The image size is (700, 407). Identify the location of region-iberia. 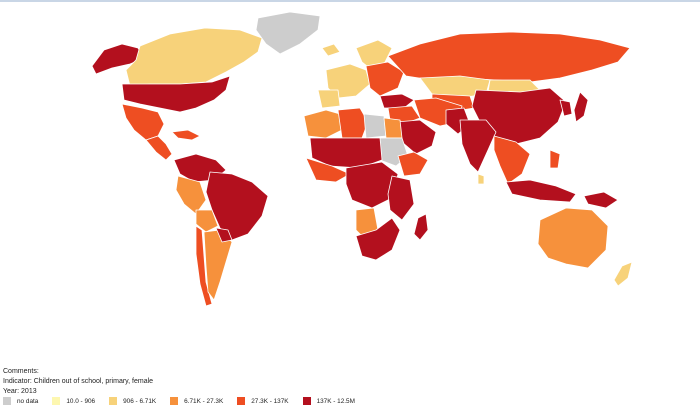
(329, 99).